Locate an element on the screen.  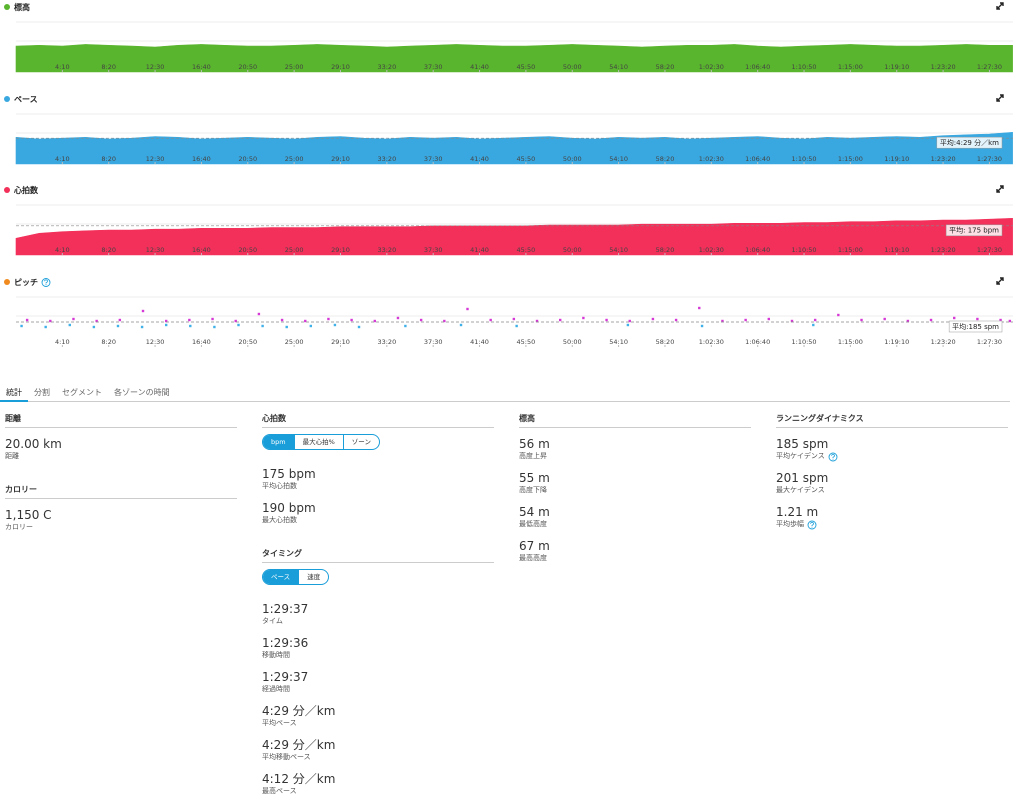
average-label: 平均:4:29 分／km is located at coordinates (969, 142).